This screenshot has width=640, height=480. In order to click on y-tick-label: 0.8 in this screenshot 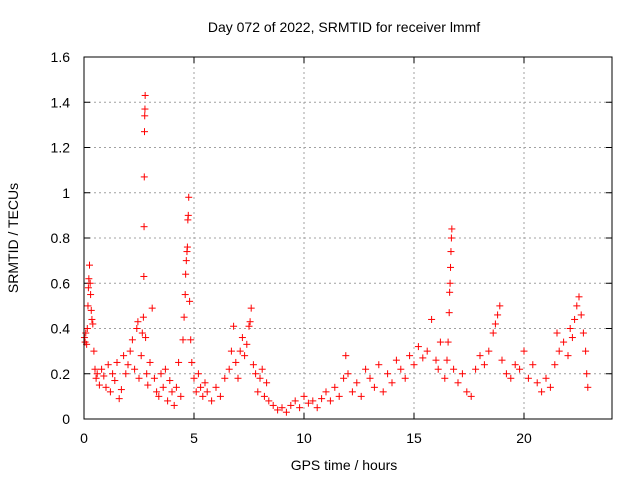, I will do `click(61, 238)`.